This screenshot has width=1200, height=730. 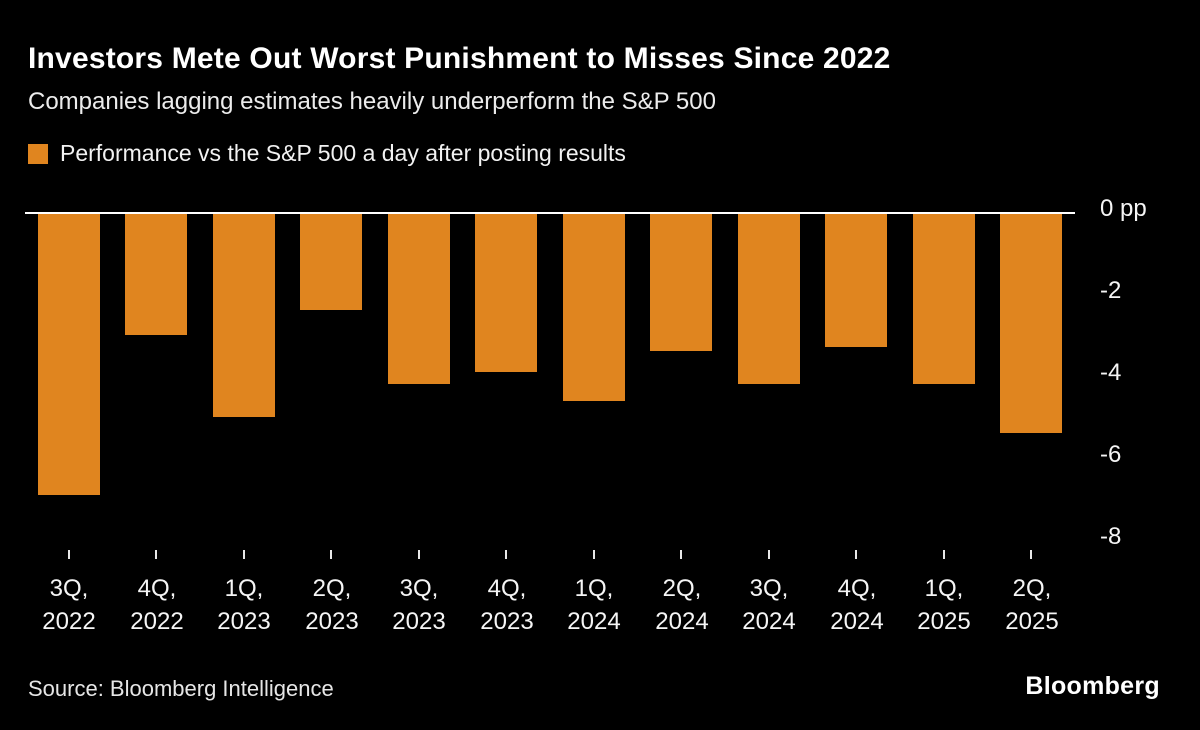 I want to click on x-label: 2Q, 2025, so click(x=1032, y=605).